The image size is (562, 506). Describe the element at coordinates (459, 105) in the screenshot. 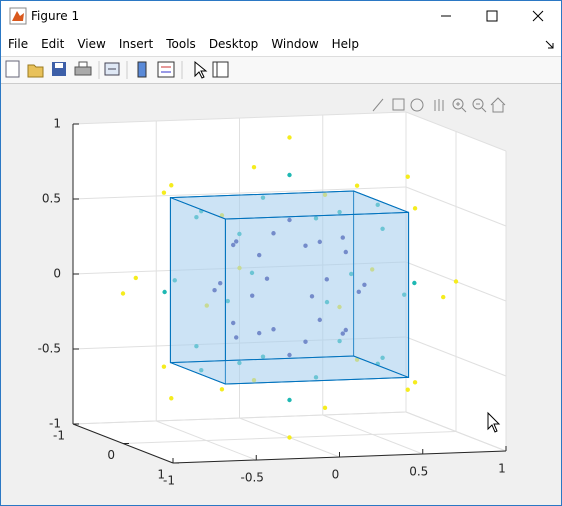

I see `zoom-in-button` at that location.